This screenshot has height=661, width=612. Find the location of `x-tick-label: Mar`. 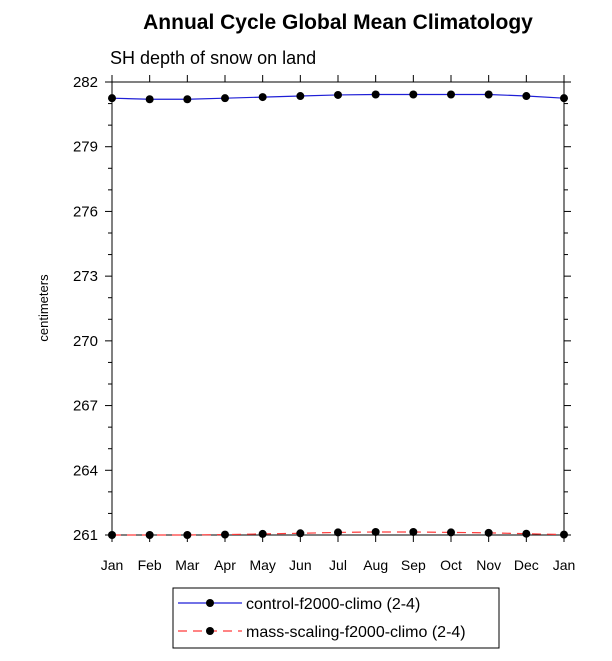

x-tick-label: Mar is located at coordinates (187, 565).